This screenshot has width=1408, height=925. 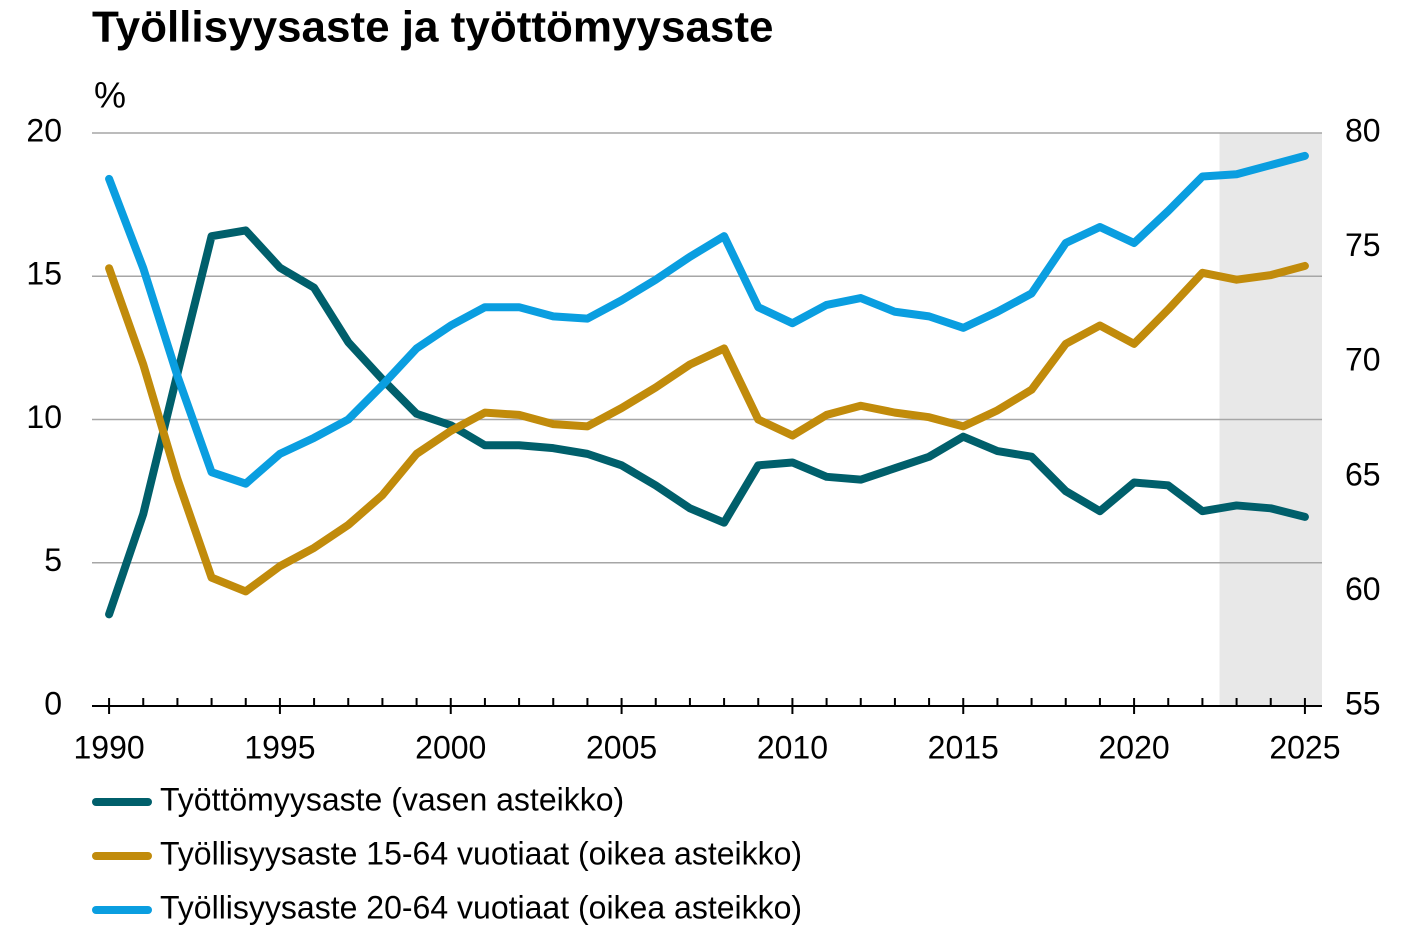 I want to click on y-axis-label: %, so click(x=110, y=95).